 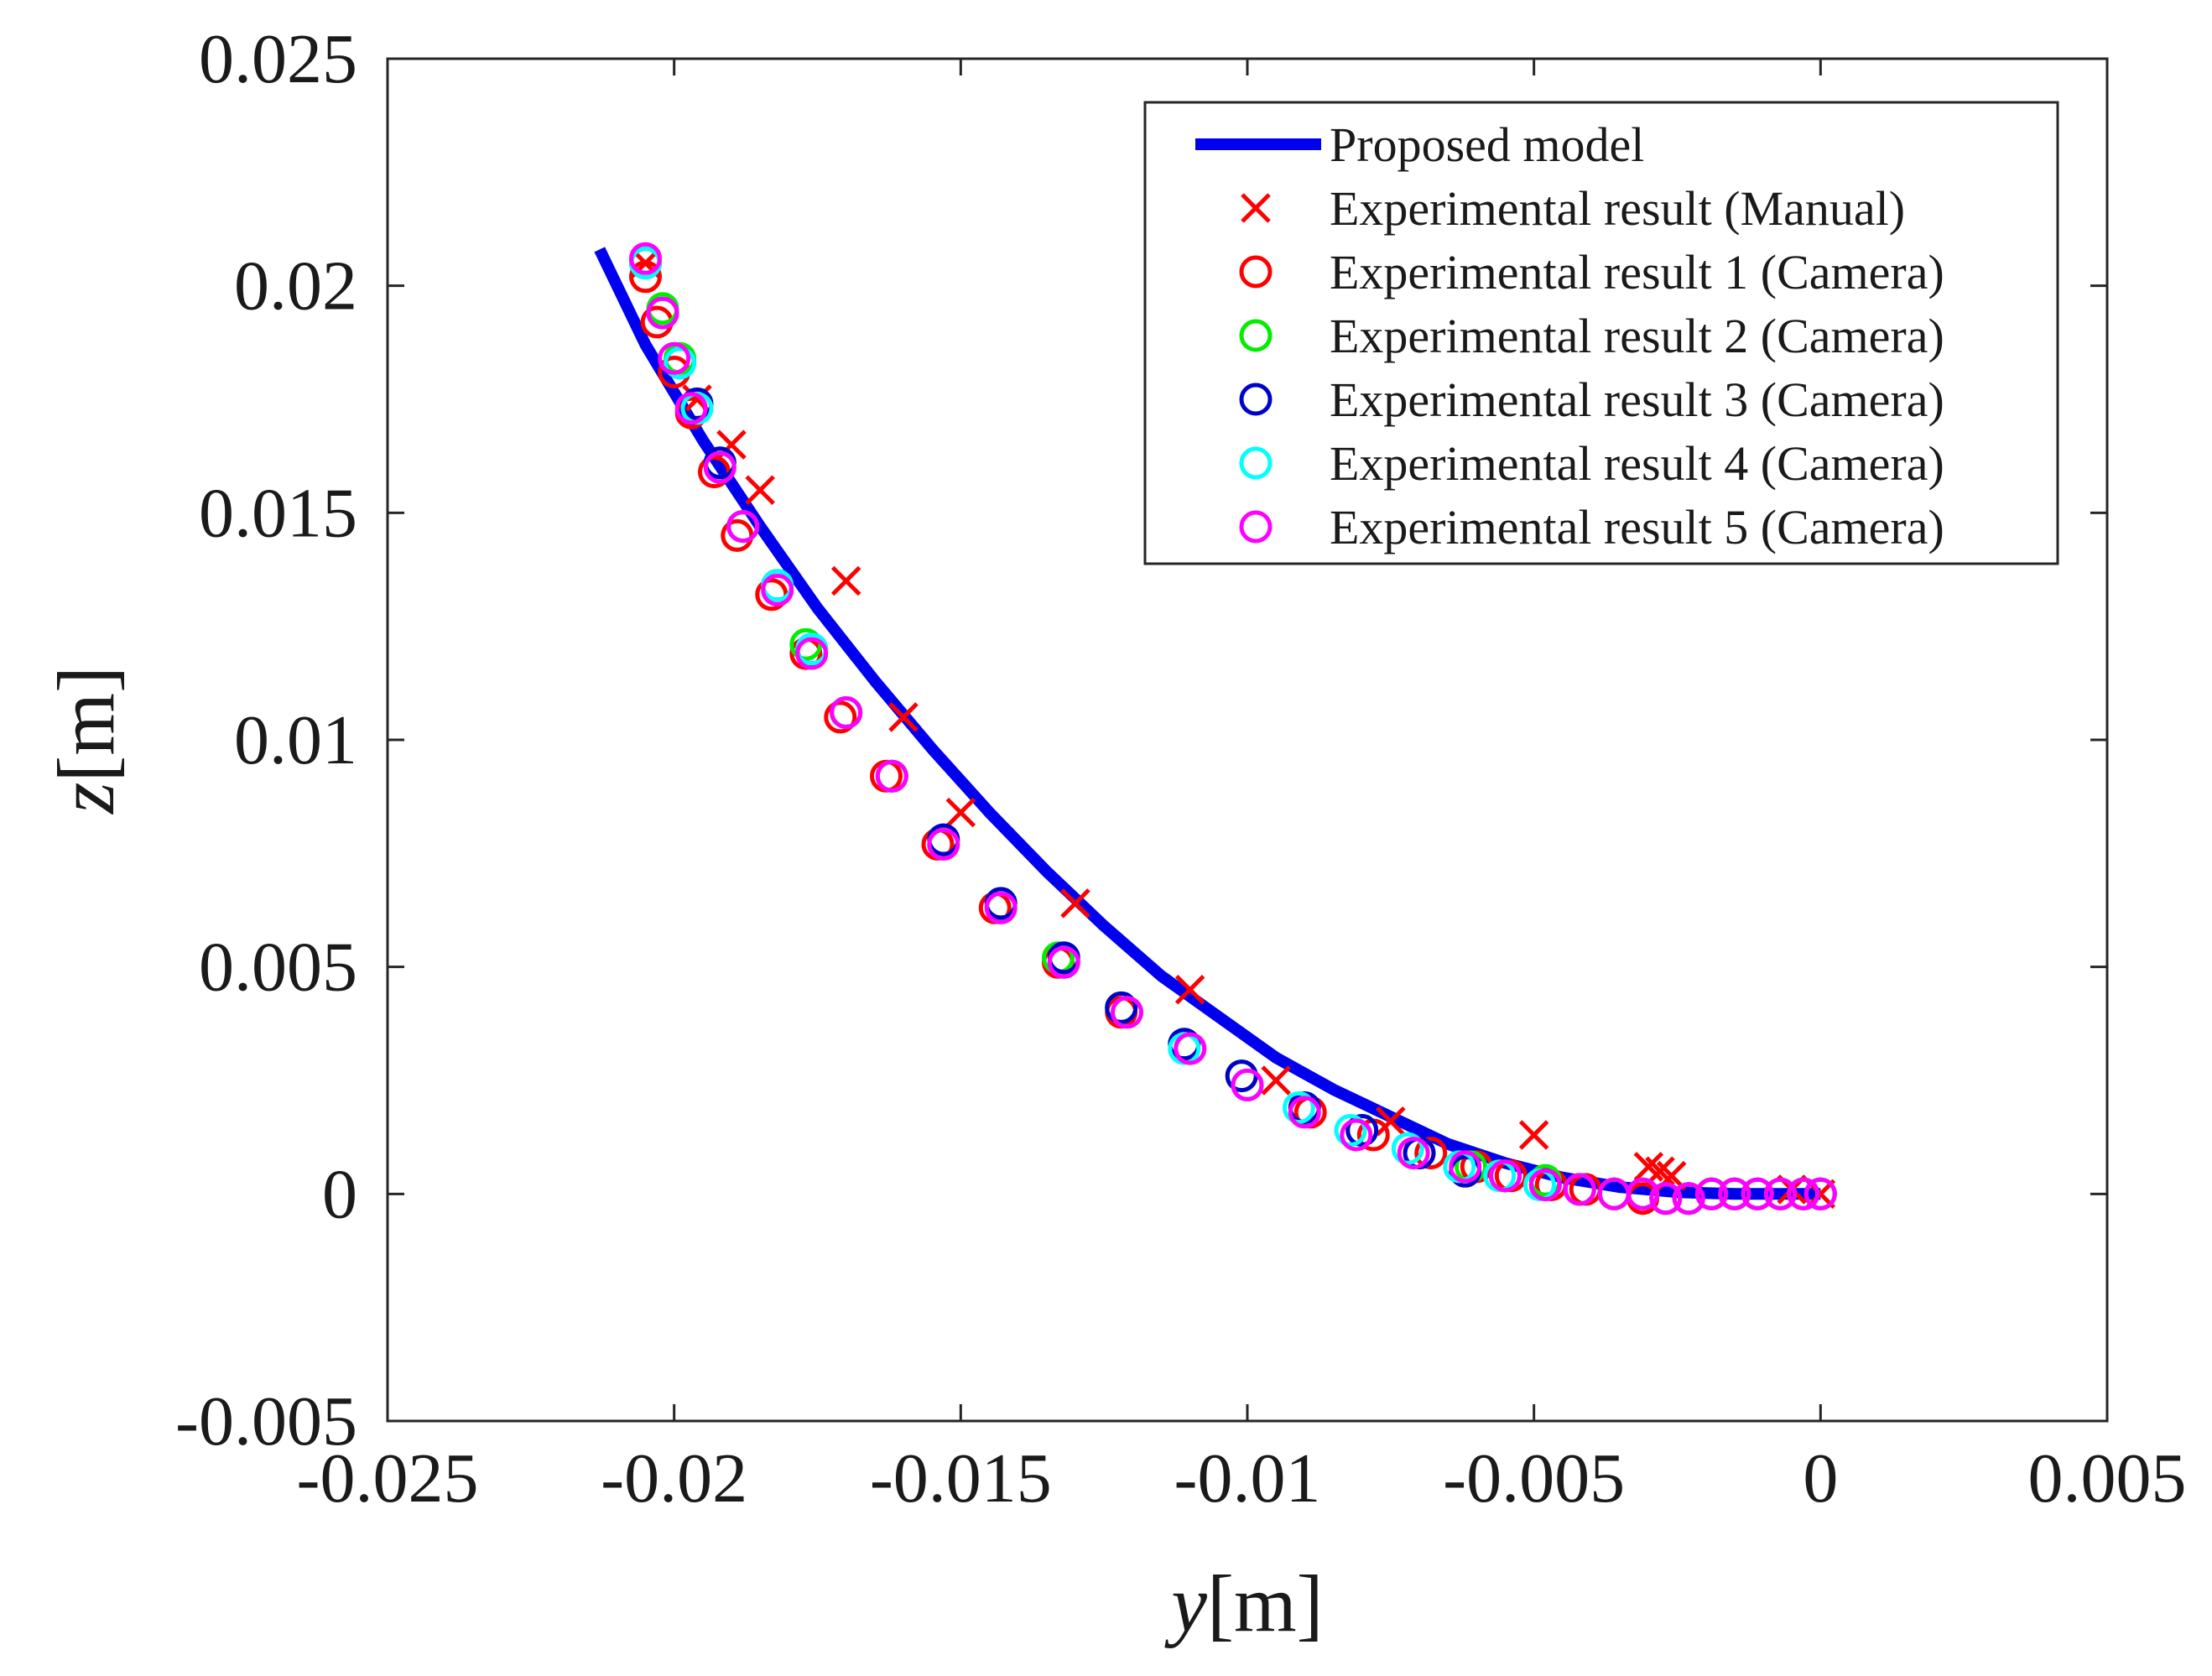 What do you see at coordinates (1637, 336) in the screenshot?
I see `legend-label-experimental-result-2-camera: Experimental result 2 (Camera)` at bounding box center [1637, 336].